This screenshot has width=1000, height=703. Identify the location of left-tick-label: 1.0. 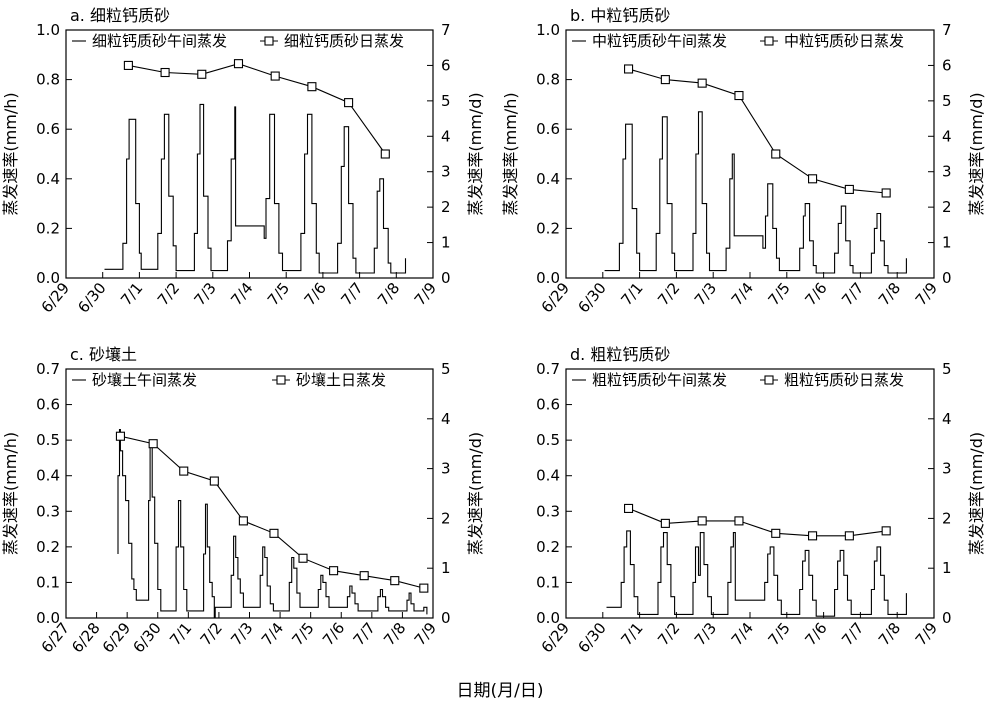
(48, 30).